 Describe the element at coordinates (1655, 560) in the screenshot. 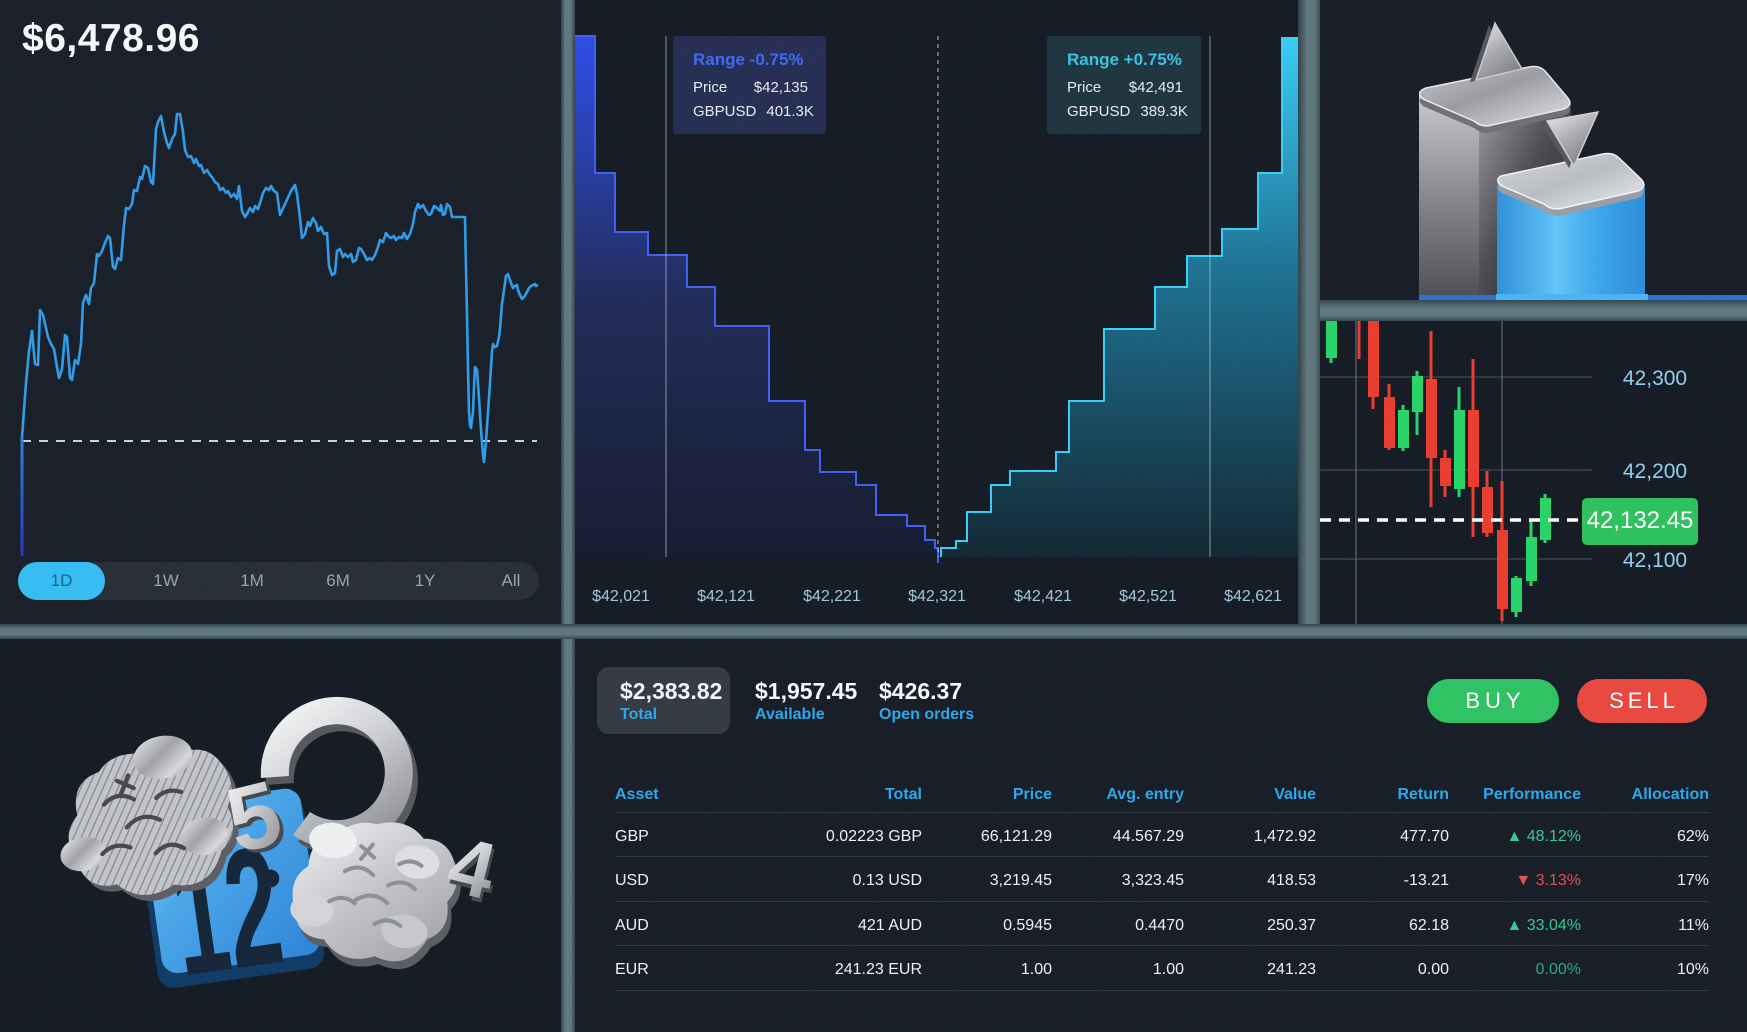

I see `svg-text: 42,100` at that location.